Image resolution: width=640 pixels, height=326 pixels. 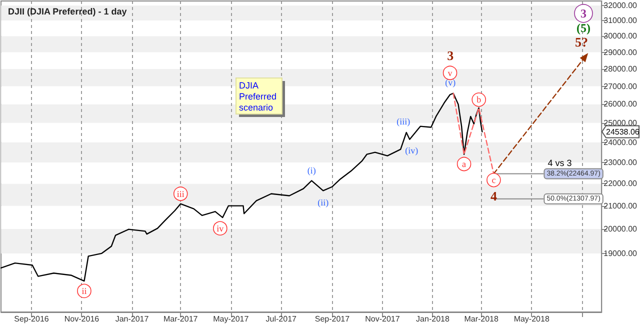 I want to click on annotation: iv, so click(x=220, y=228).